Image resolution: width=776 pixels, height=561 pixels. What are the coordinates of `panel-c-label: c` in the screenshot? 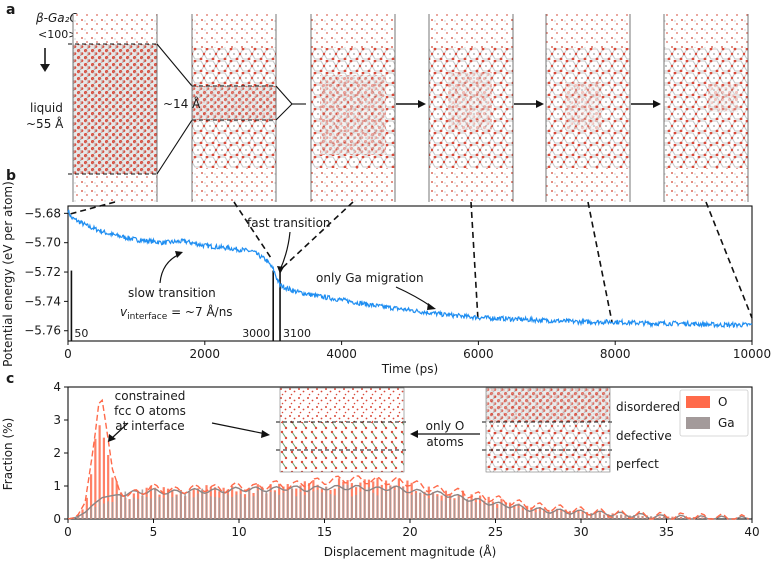 It's located at (10, 379).